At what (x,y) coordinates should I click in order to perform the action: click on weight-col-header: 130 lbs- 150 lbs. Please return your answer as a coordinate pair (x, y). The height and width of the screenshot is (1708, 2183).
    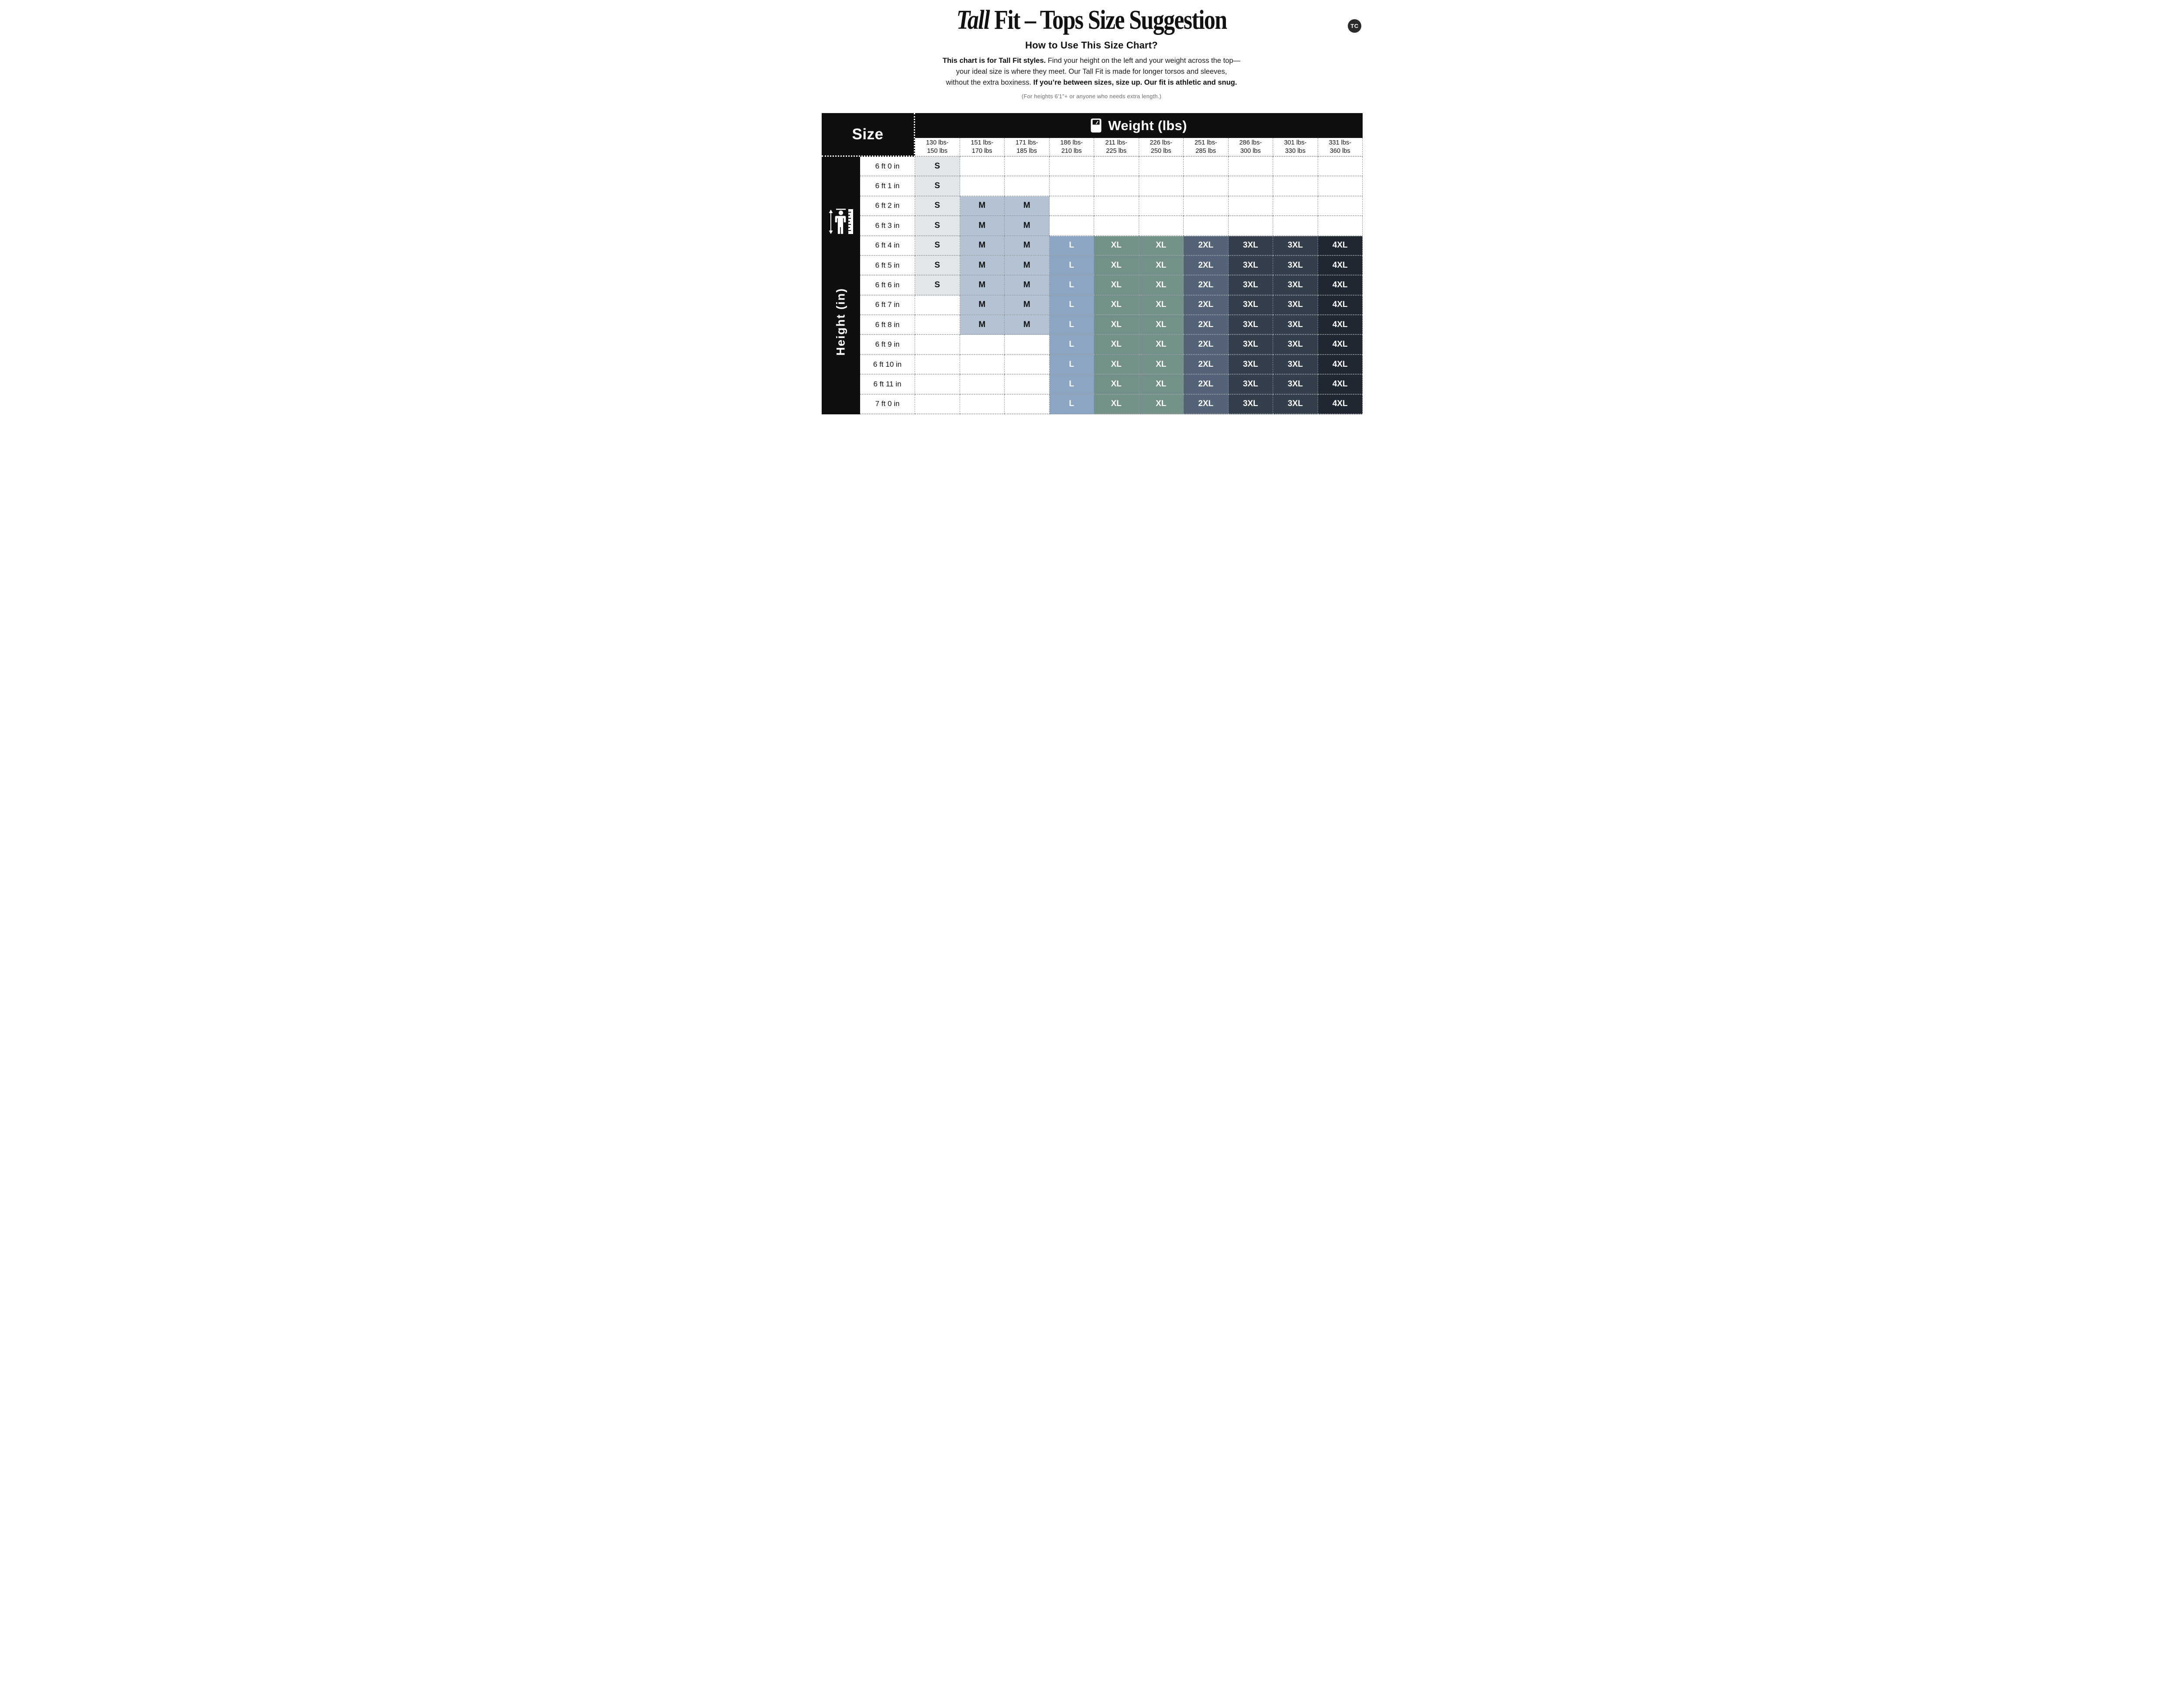
    Looking at the image, I should click on (937, 147).